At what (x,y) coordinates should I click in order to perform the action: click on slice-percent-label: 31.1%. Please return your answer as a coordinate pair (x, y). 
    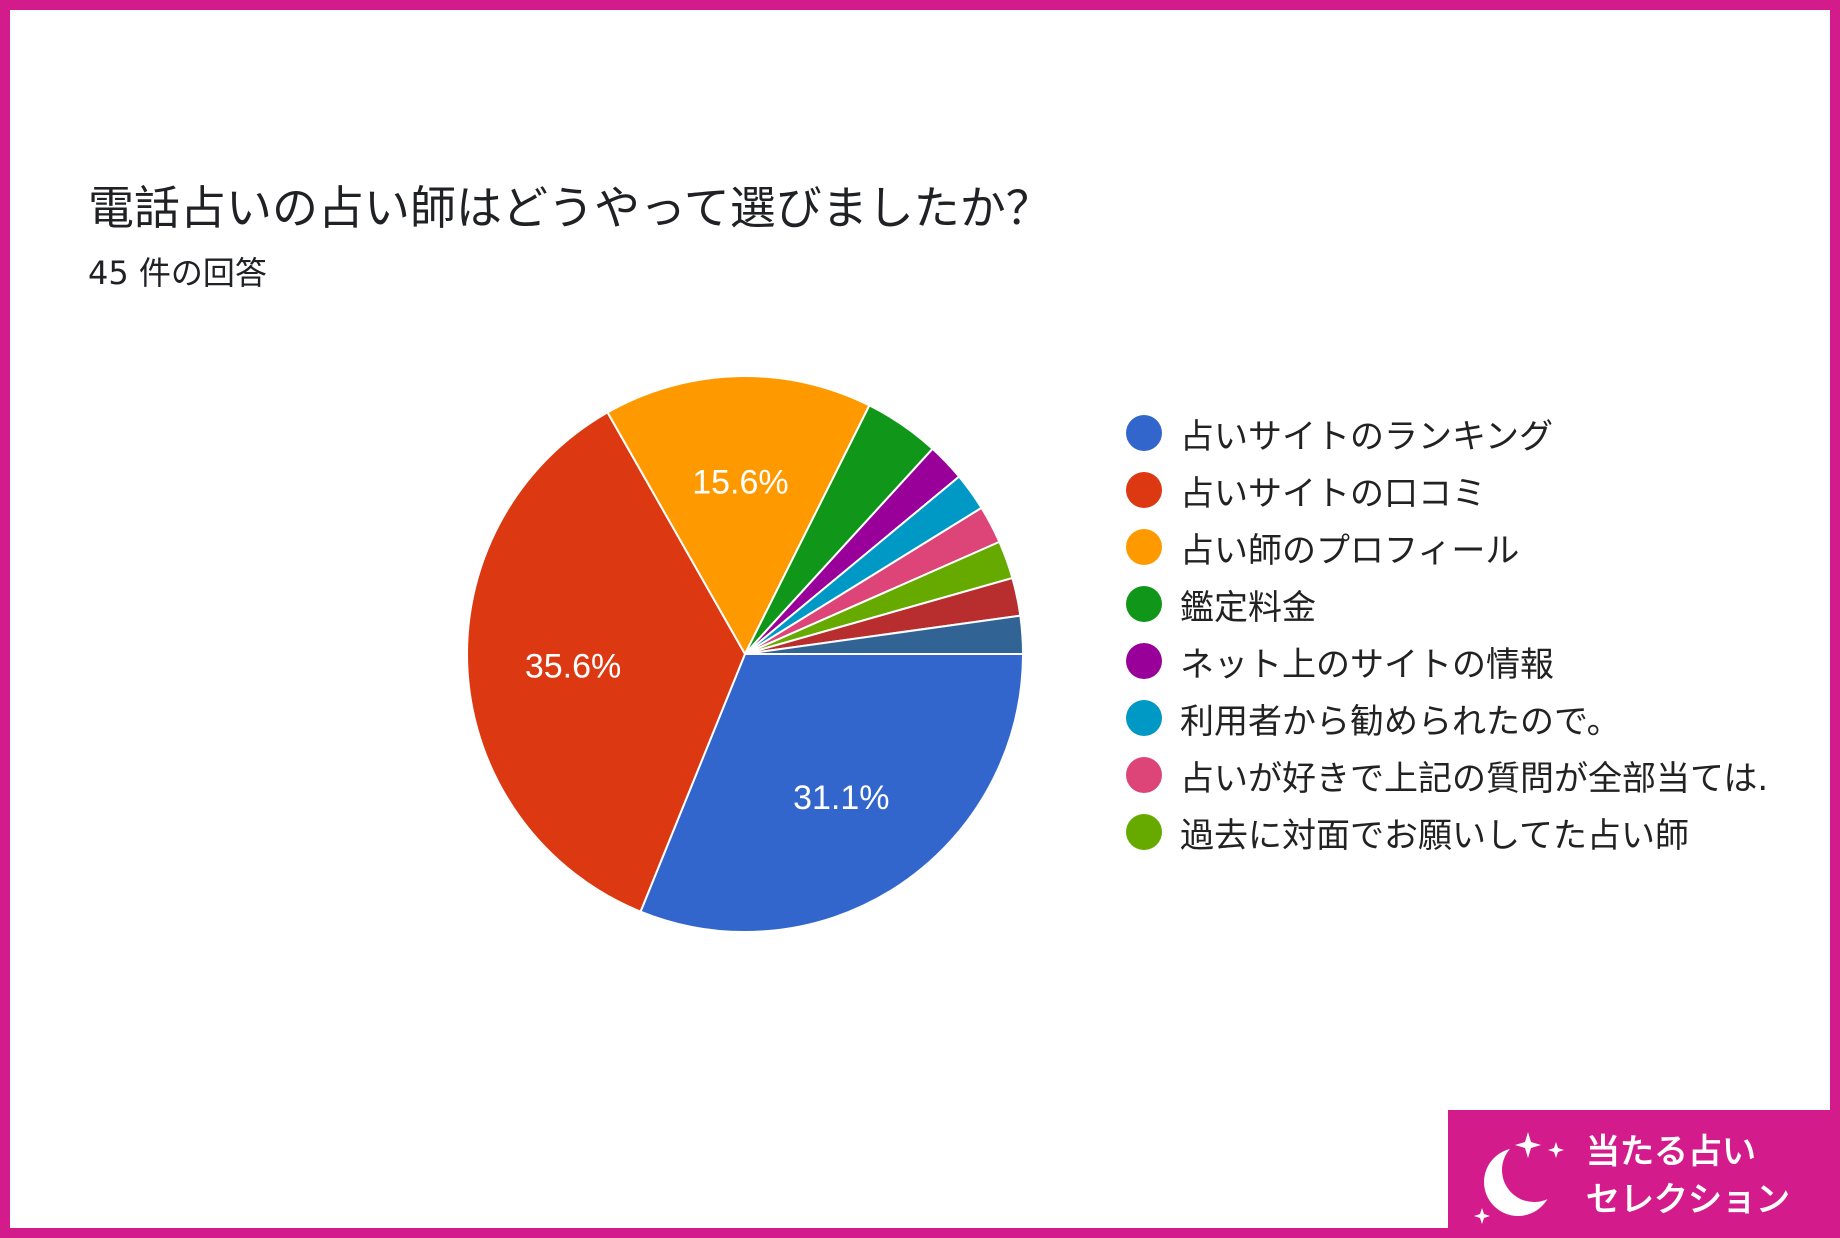
    Looking at the image, I should click on (841, 798).